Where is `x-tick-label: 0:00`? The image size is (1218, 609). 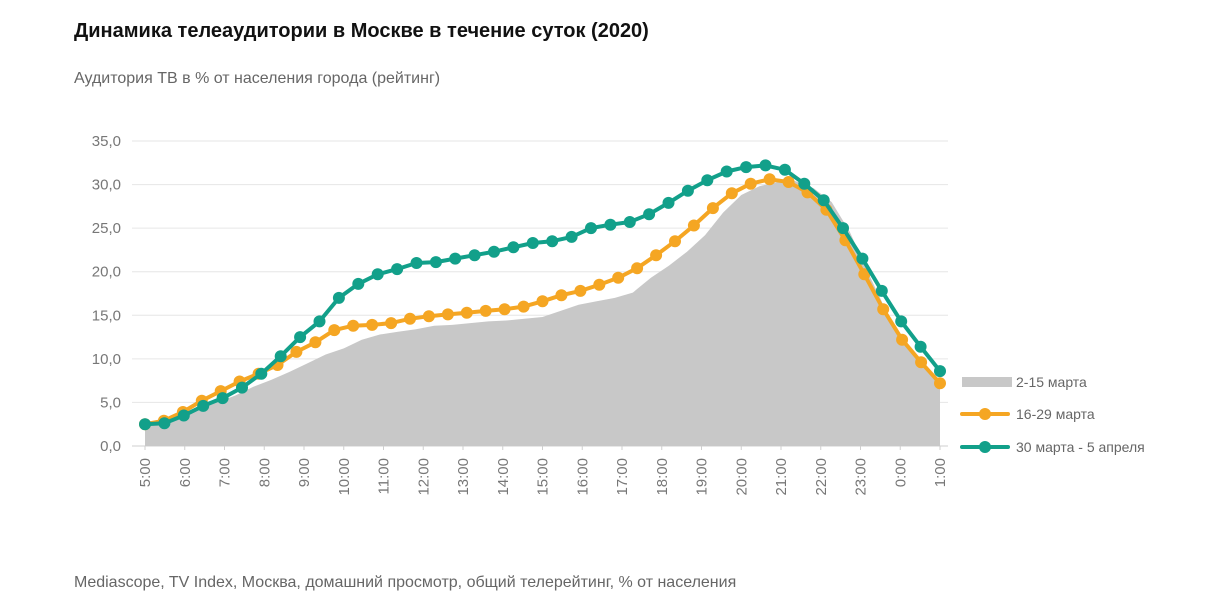 x-tick-label: 0:00 is located at coordinates (900, 472).